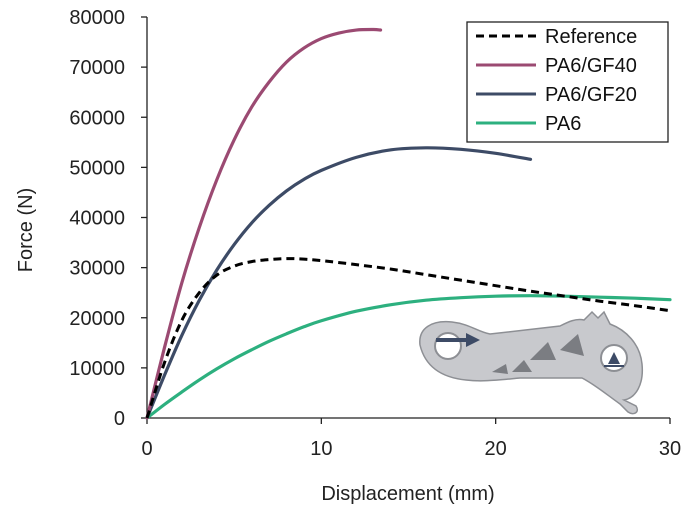 This screenshot has height=520, width=700. I want to click on y-tick-label: 80000, so click(97, 18).